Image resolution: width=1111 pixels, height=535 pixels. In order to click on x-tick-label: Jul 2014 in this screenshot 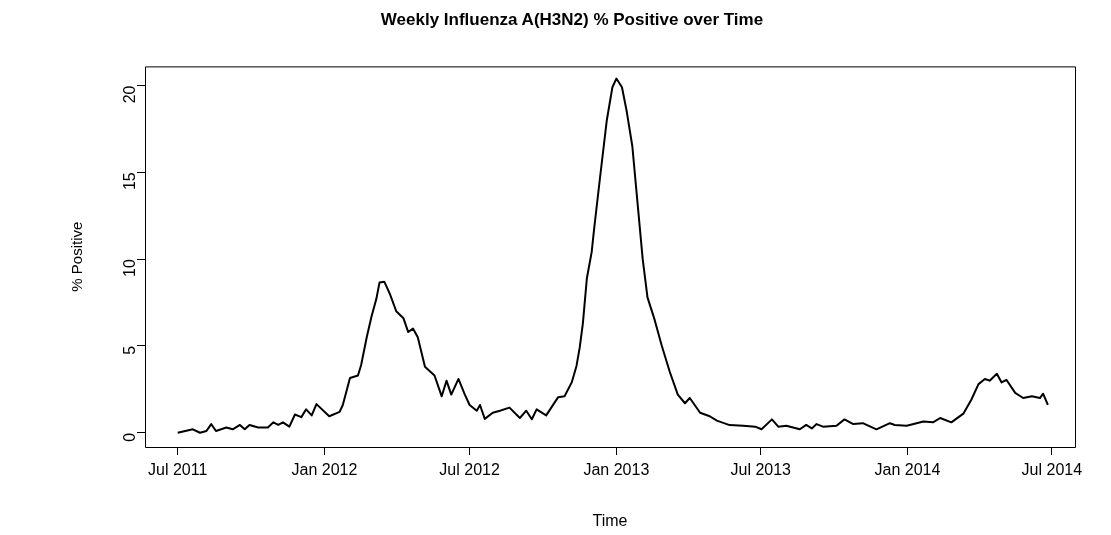, I will do `click(1052, 470)`.